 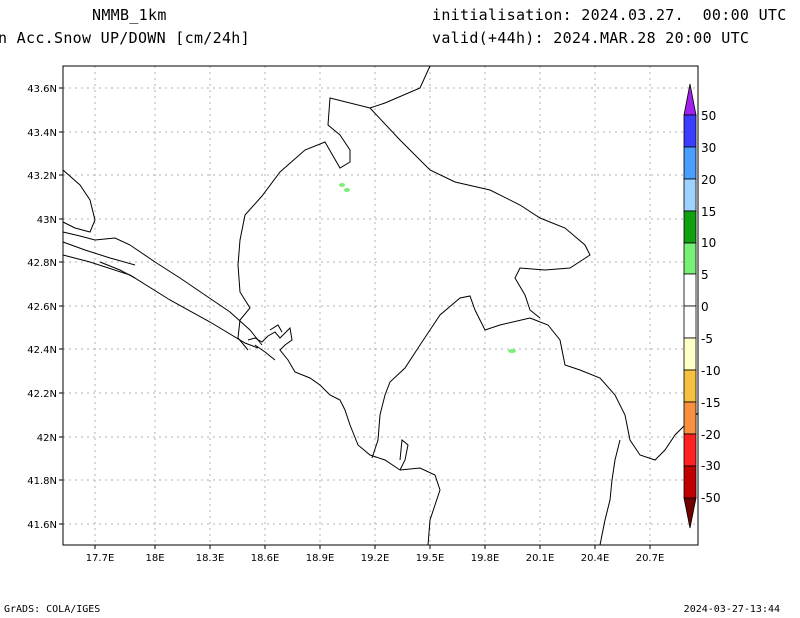 I want to click on render-timestamp: 2024-03-27-13:44, so click(x=731, y=609).